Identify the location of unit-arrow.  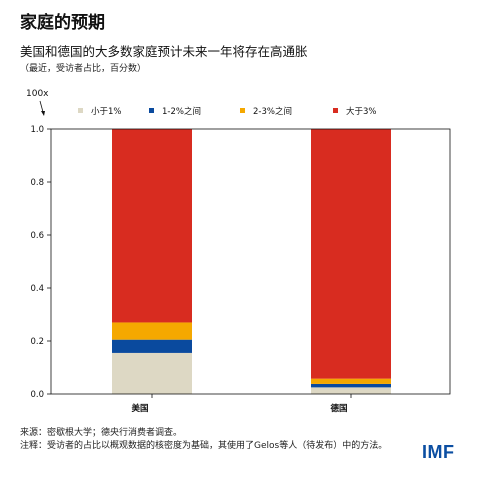
(41, 106).